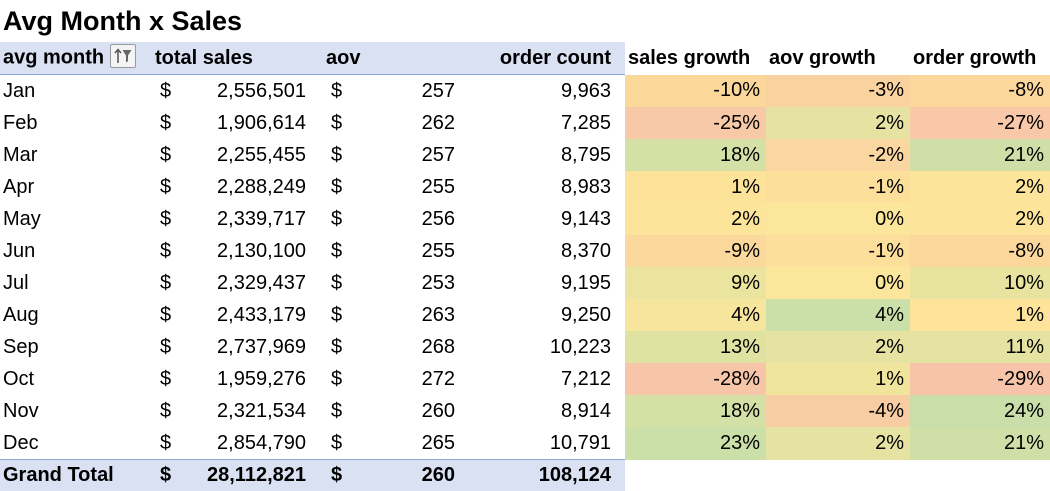  I want to click on order-count-cell: 9,143, so click(548, 219).